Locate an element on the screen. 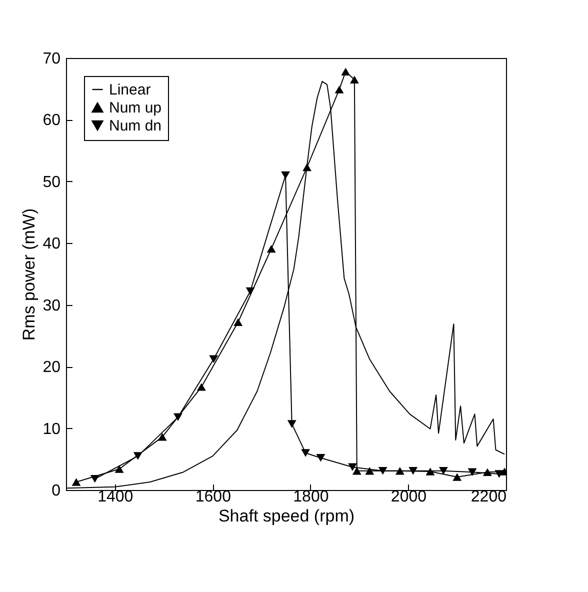 This screenshot has height=592, width=588. x-tick-label: 1800 is located at coordinates (311, 497).